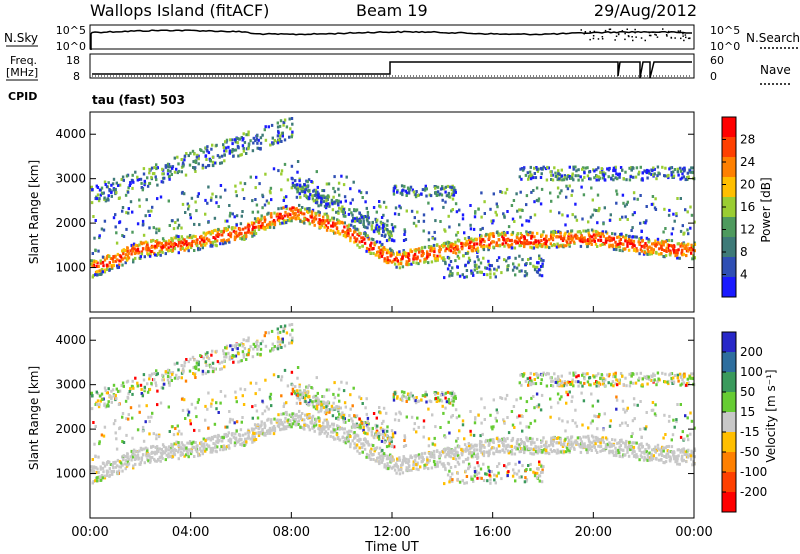  Describe the element at coordinates (729, 147) in the screenshot. I see `colorbar-swatch` at that location.